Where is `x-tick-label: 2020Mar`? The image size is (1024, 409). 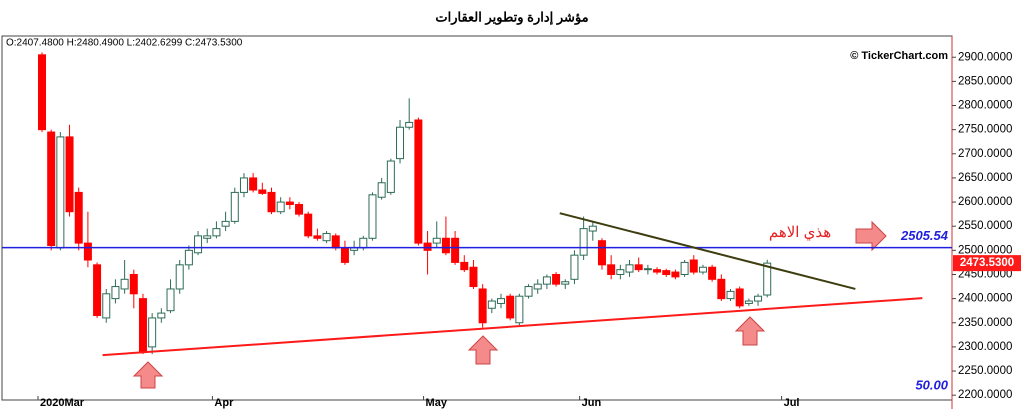
x-tick-label: 2020Mar is located at coordinates (62, 403).